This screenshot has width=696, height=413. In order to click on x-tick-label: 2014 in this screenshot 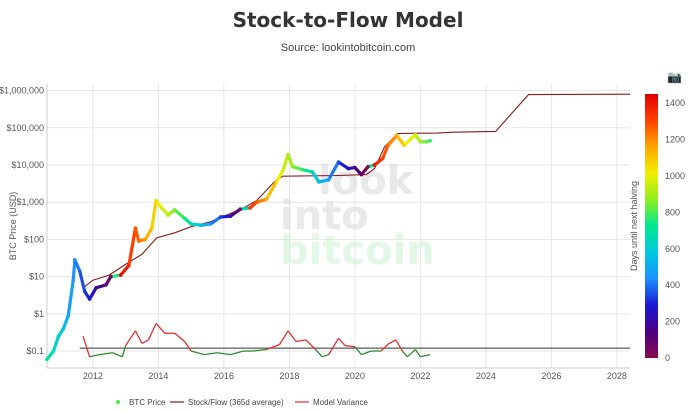, I will do `click(158, 376)`.